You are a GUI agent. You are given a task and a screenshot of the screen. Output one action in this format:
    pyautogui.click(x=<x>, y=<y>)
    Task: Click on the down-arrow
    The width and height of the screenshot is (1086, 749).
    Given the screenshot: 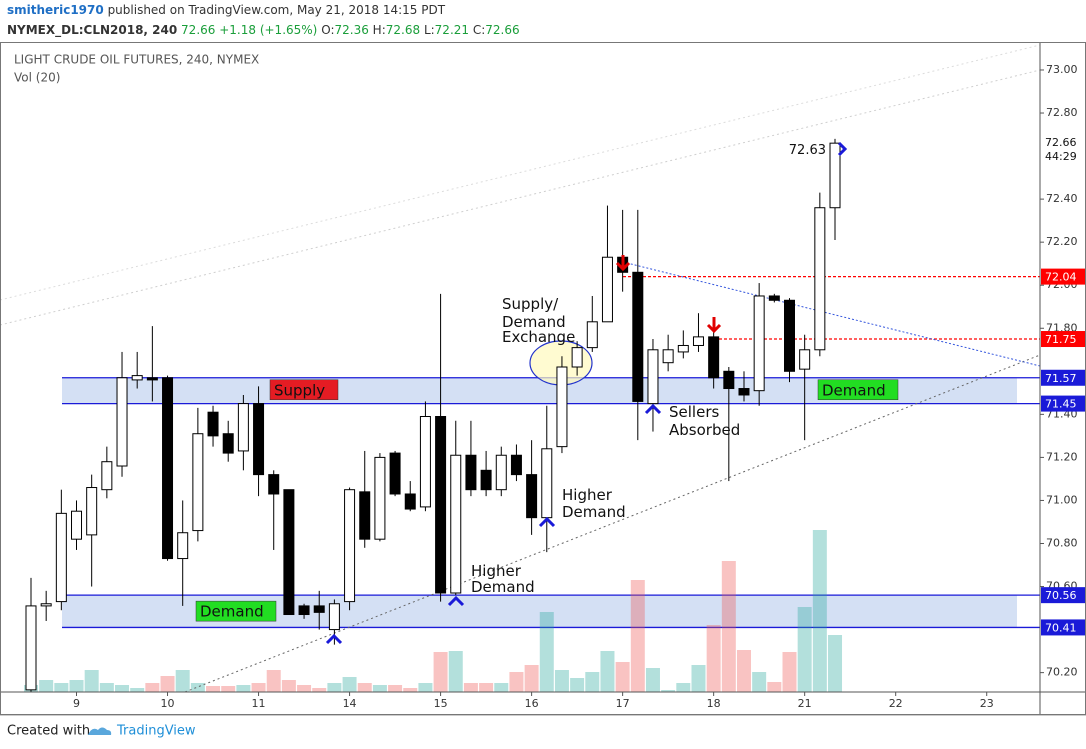 What is the action you would take?
    pyautogui.click(x=623, y=263)
    